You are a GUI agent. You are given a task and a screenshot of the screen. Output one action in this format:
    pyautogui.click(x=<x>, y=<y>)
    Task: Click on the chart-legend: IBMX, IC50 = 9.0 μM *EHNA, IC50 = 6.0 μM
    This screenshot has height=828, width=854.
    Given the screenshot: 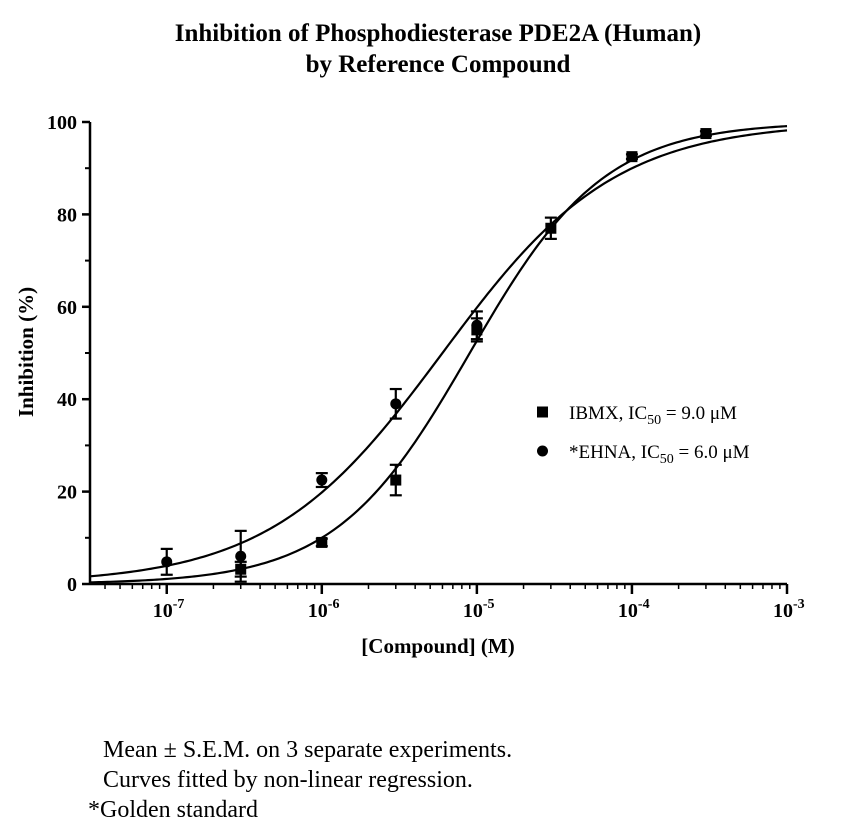 What is the action you would take?
    pyautogui.click(x=643, y=435)
    